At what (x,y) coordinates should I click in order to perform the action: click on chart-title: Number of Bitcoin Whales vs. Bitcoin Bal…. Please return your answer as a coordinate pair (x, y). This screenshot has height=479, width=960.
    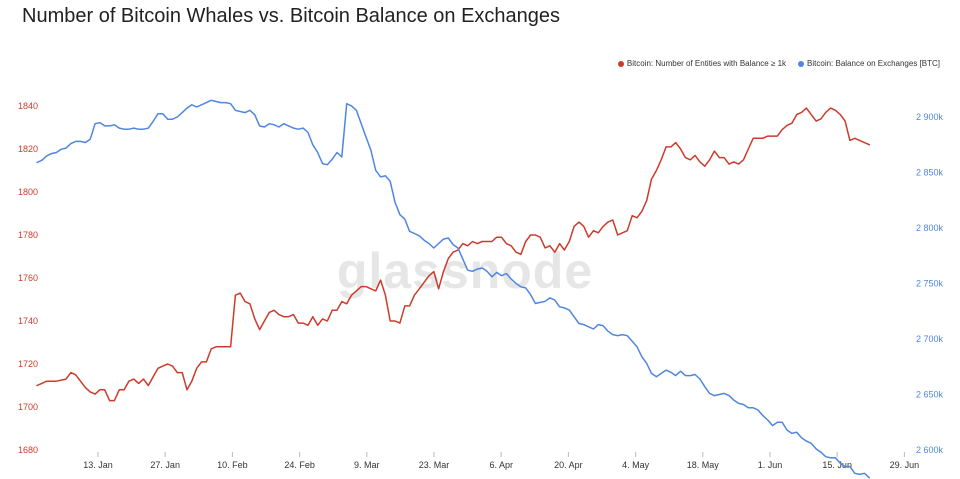
    Looking at the image, I should click on (291, 16).